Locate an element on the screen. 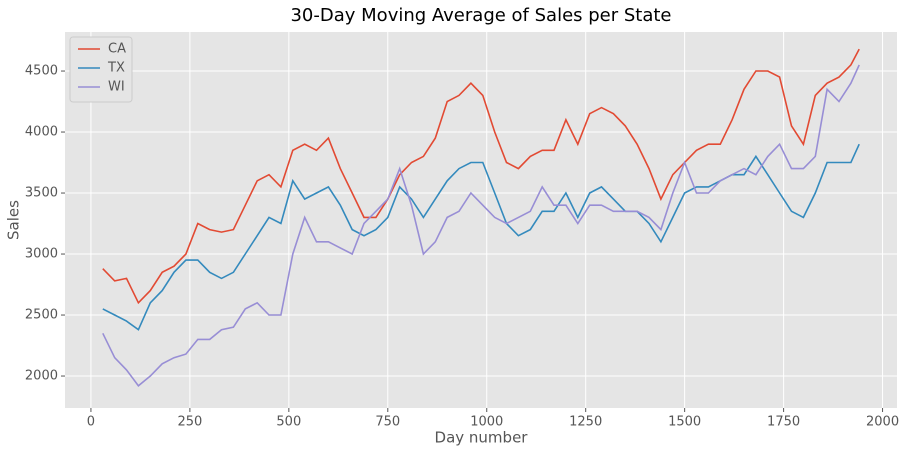 The width and height of the screenshot is (907, 452). legend-label: WI is located at coordinates (116, 87).